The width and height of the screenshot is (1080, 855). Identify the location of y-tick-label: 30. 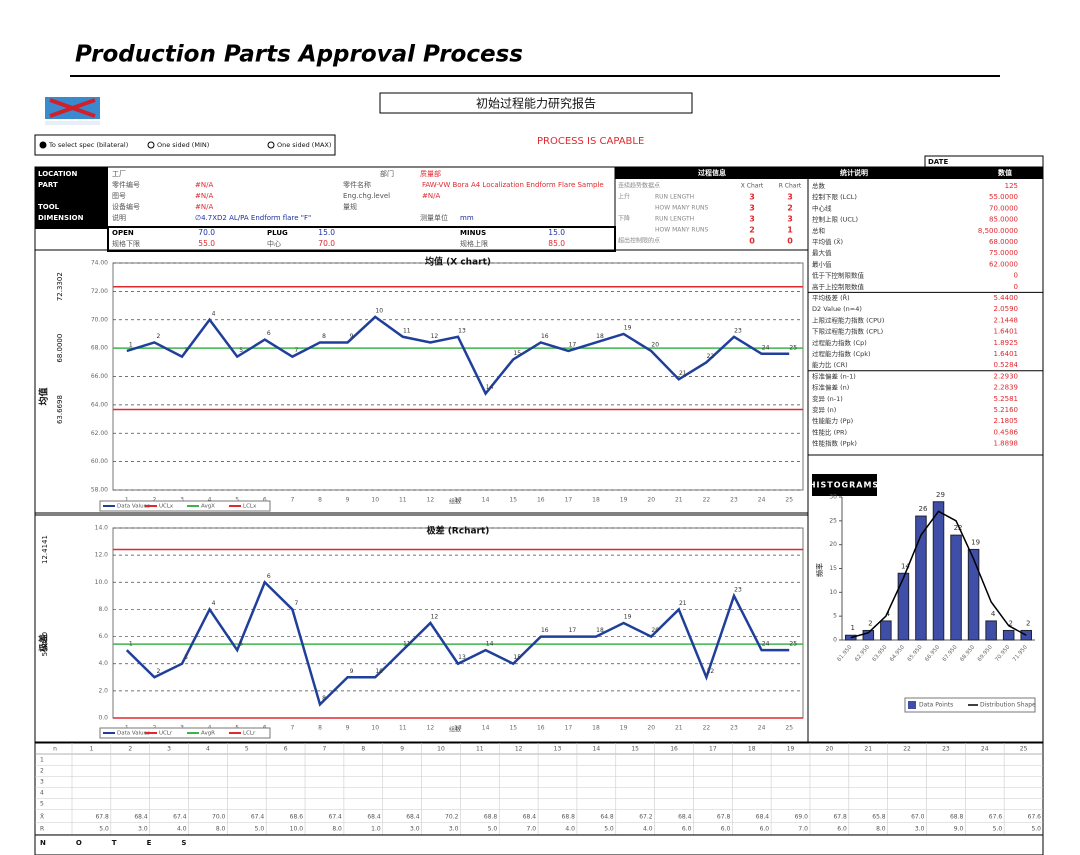
(833, 497).